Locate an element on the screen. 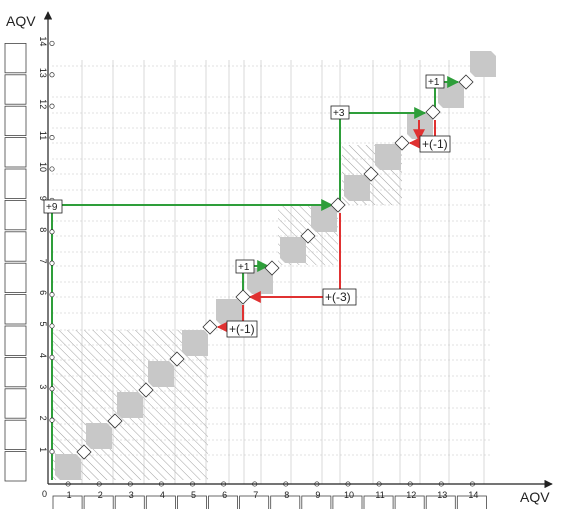  y-tick-label: 6 is located at coordinates (43, 292).